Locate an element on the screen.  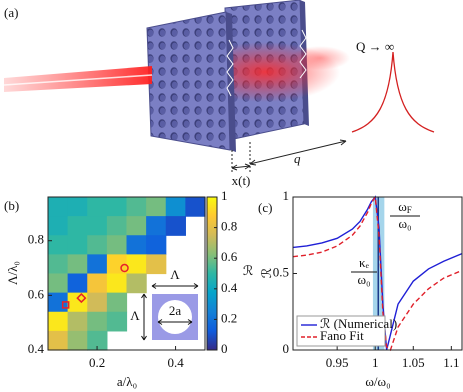
hole is located at coordinates (175, 317).